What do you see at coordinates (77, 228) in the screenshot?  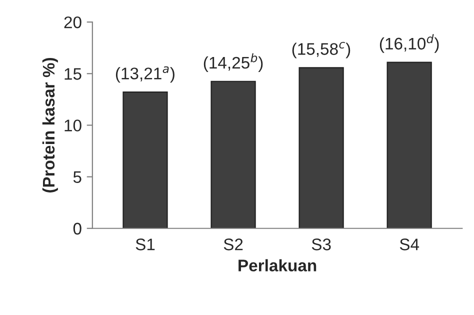 I see `y-tick-label: 0` at bounding box center [77, 228].